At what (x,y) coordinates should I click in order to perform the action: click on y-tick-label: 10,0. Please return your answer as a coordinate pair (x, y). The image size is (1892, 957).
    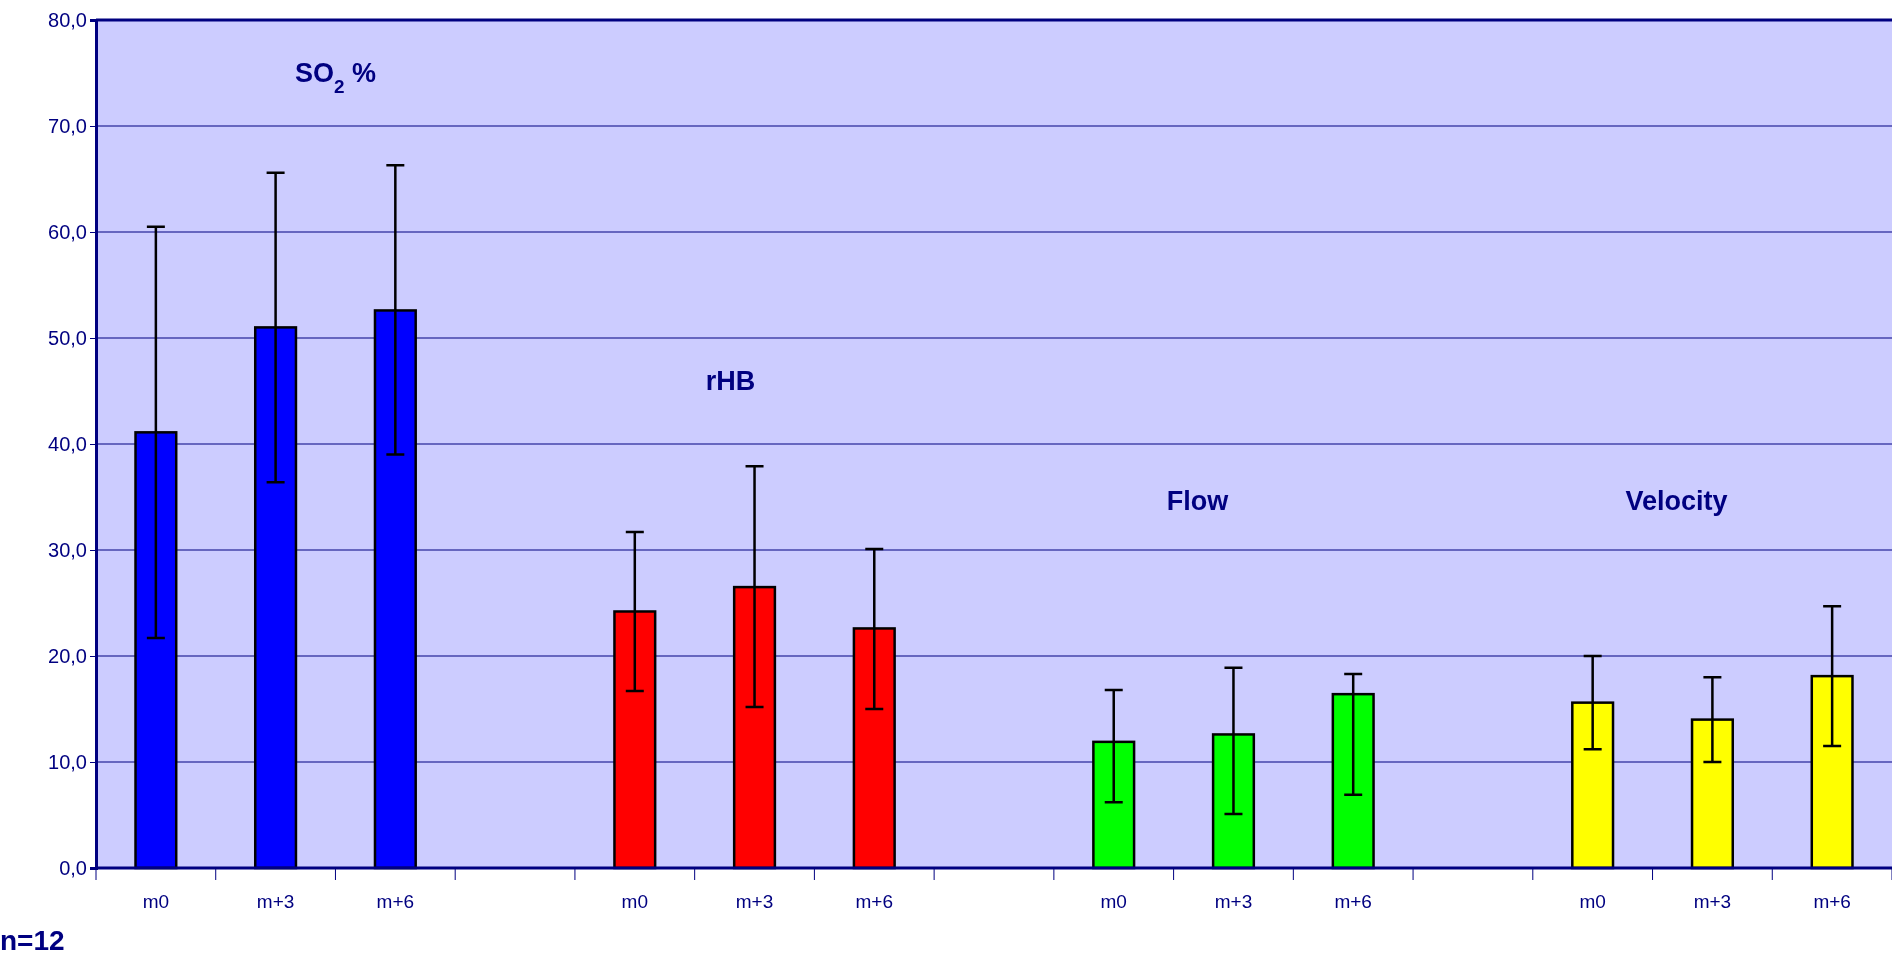
    Looking at the image, I should click on (67, 761).